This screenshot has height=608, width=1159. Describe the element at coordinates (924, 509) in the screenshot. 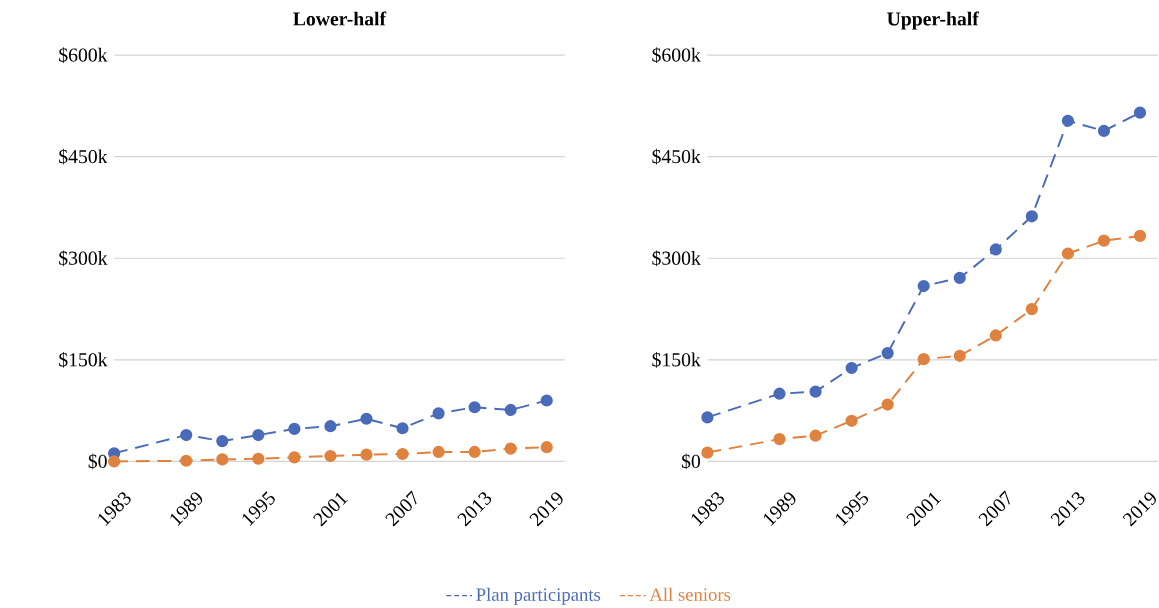

I see `x-tick-label: 2001` at that location.